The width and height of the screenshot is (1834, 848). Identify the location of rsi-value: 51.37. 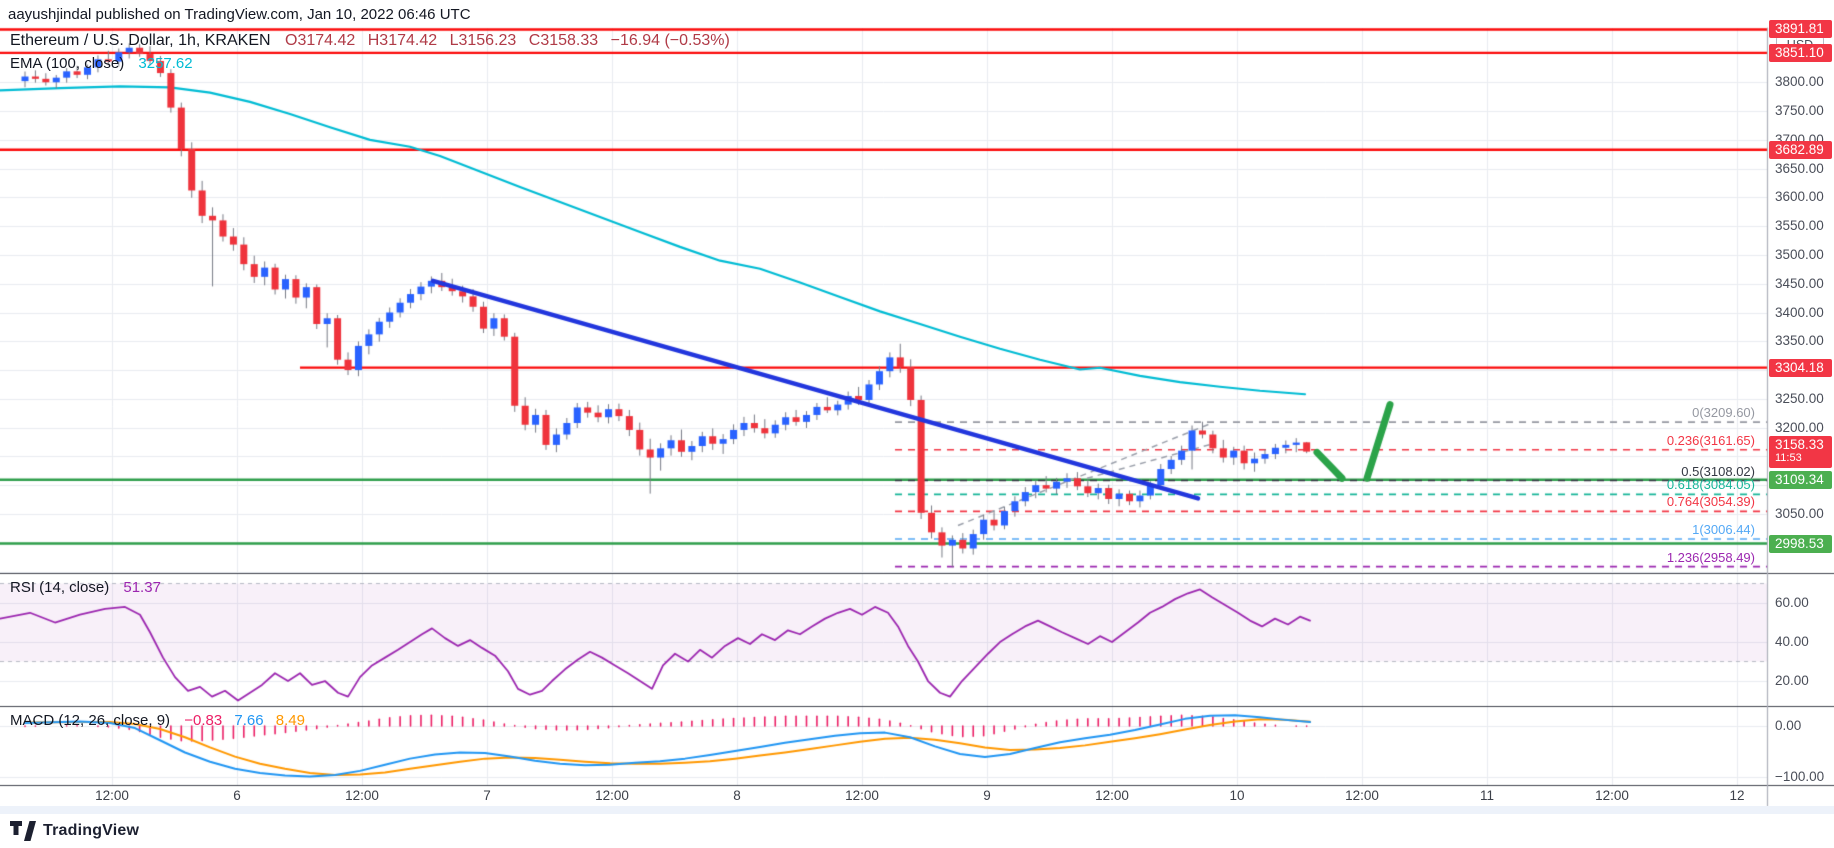
(142, 587).